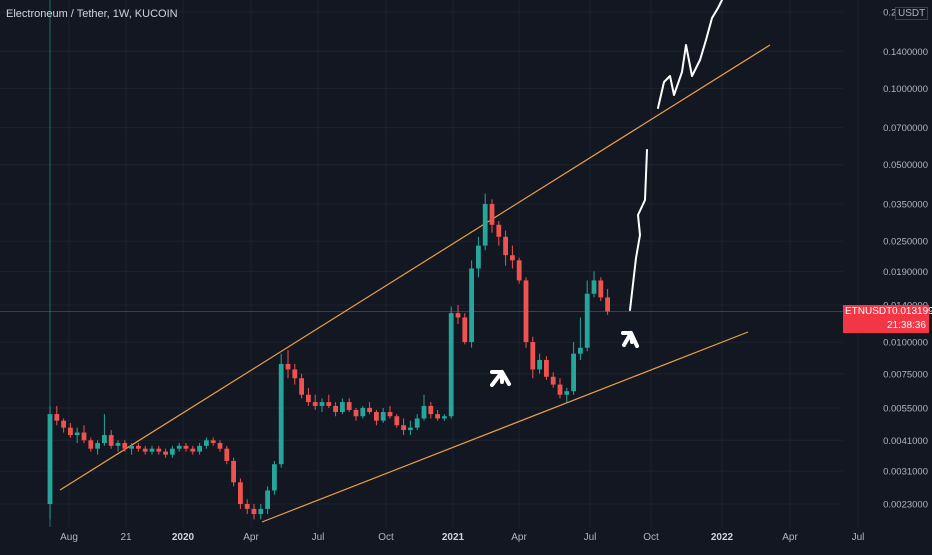  What do you see at coordinates (887, 319) in the screenshot?
I see `current-price-label: ETNUSDT 0.0131999 21:38:36` at bounding box center [887, 319].